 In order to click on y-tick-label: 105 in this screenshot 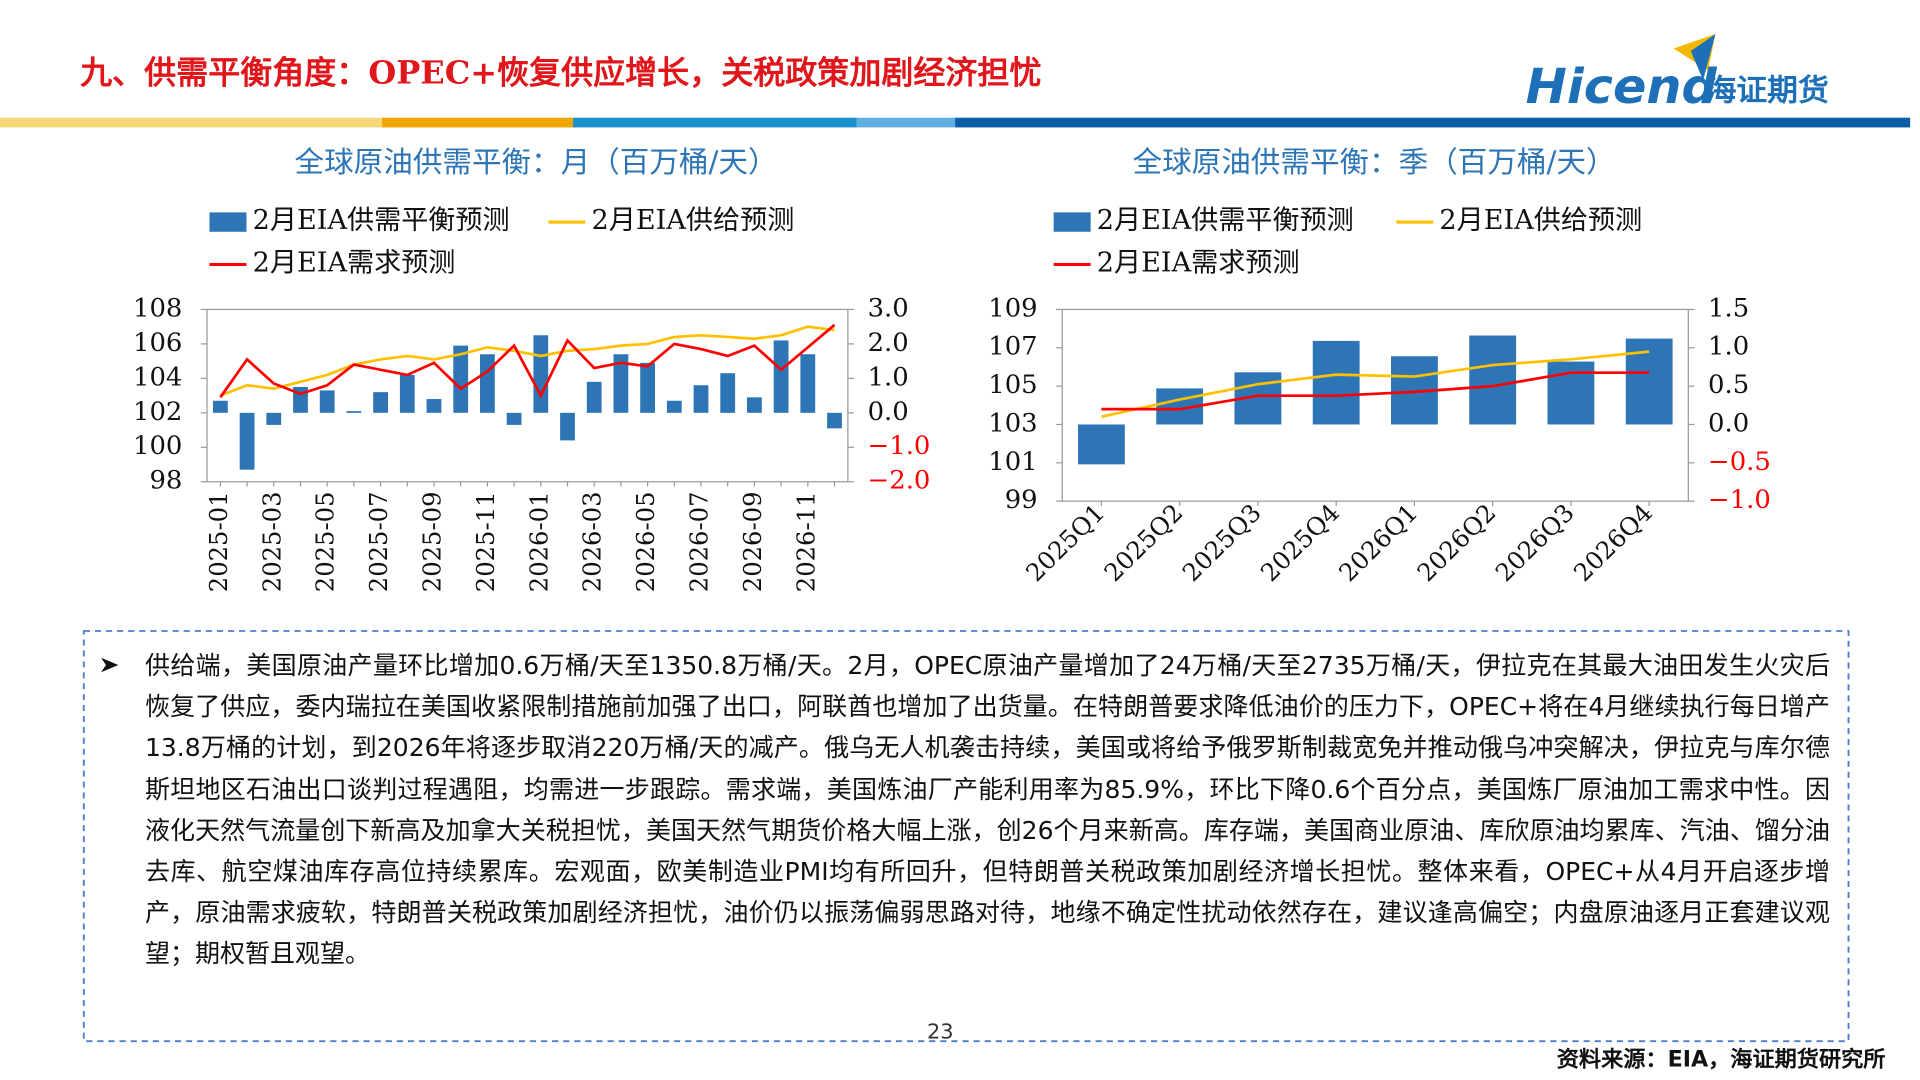, I will do `click(1012, 385)`.